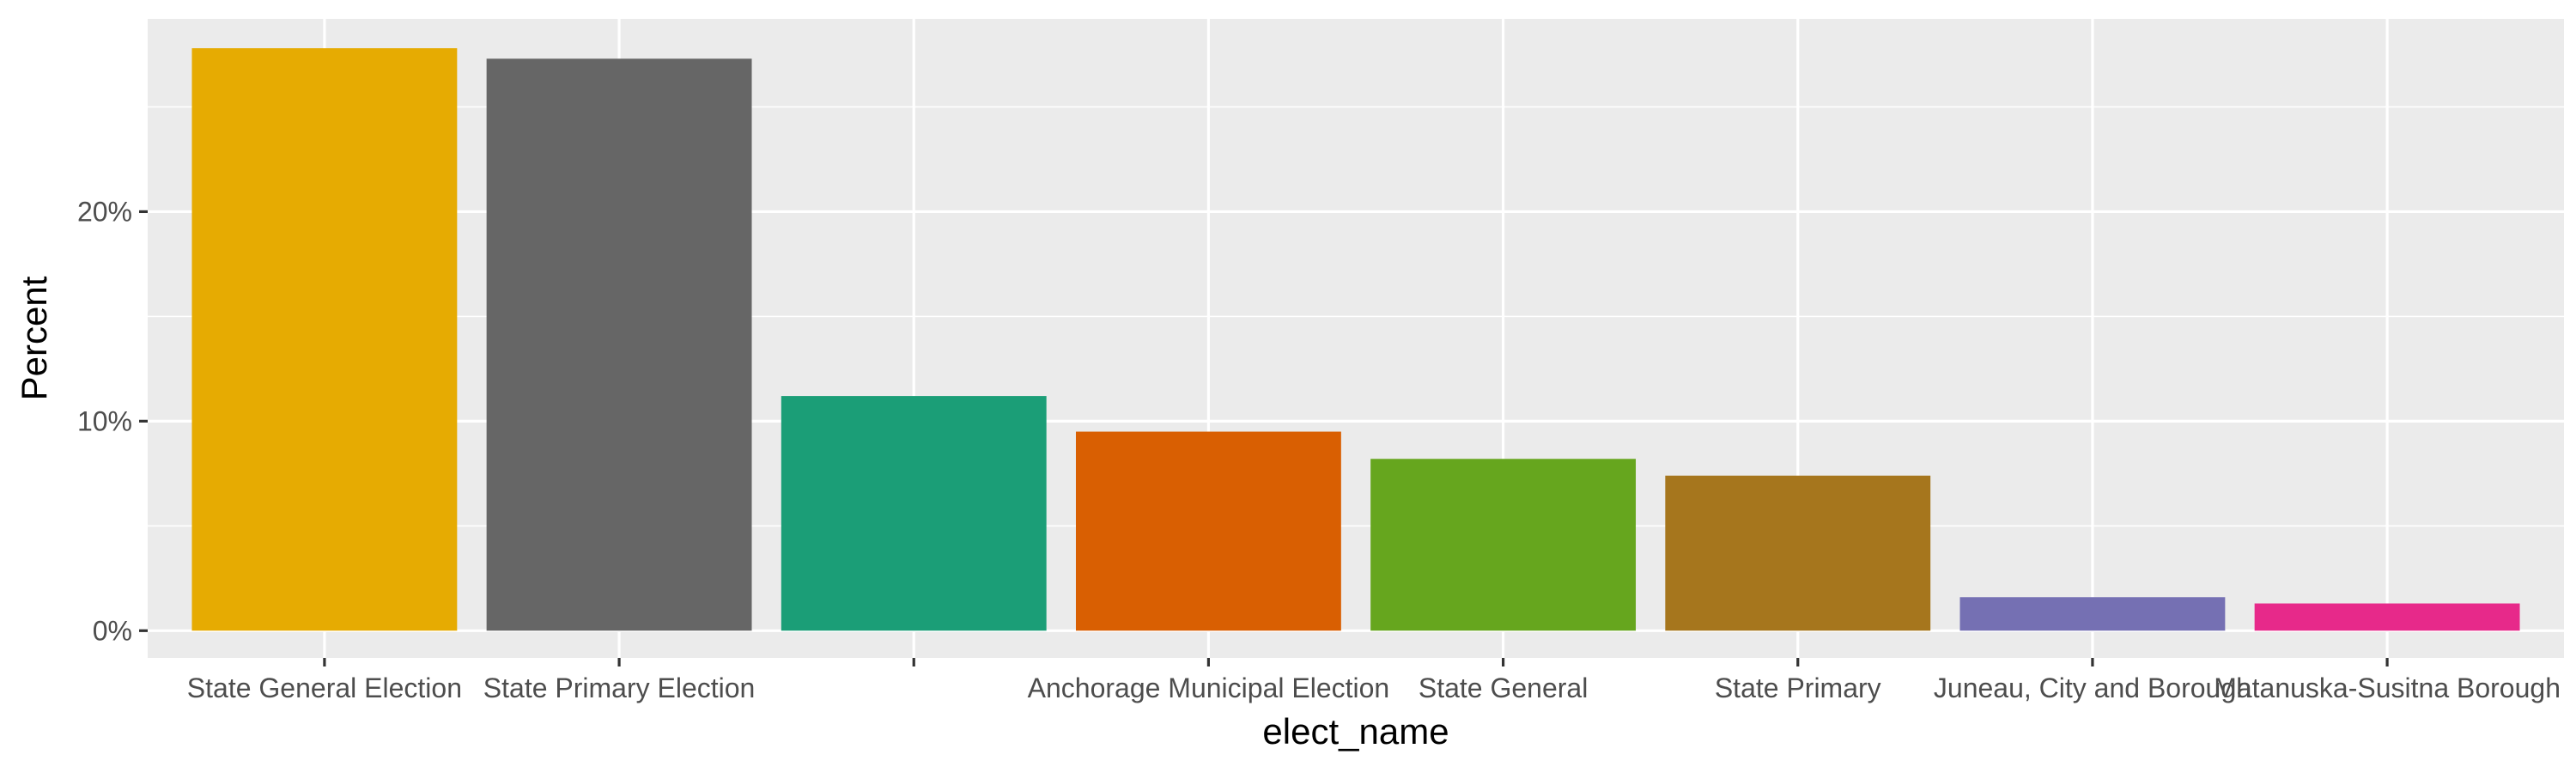  I want to click on y-axis: 0% 10% 20%, so click(112, 421).